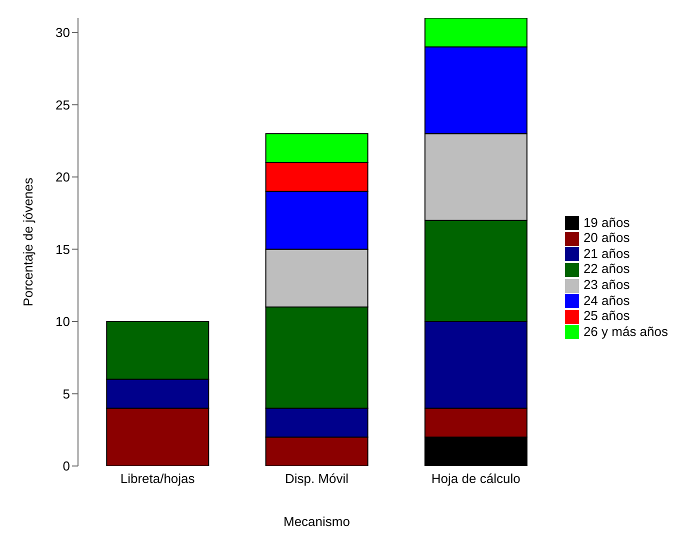 The height and width of the screenshot is (554, 697). I want to click on legend-label: 26 y más años, so click(625, 331).